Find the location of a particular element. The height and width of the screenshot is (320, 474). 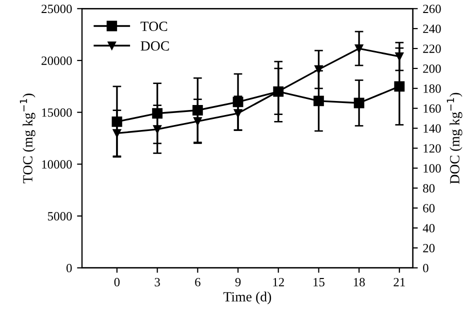

y-tick-label: 0 is located at coordinates (69, 268).